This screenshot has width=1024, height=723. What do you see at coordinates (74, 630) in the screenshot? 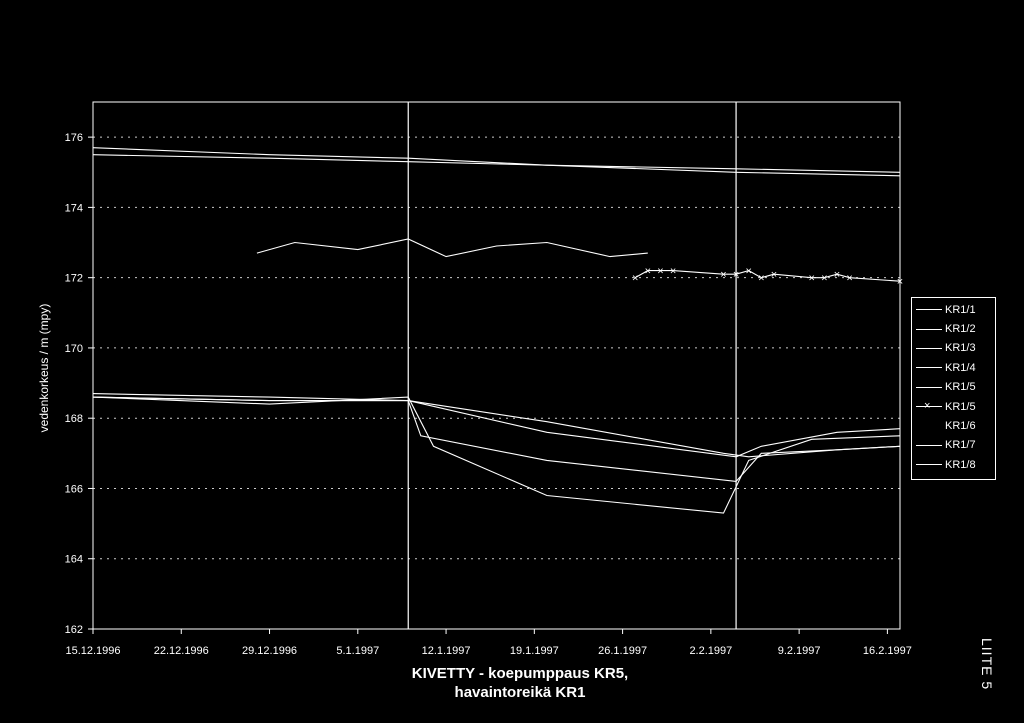
I see `y-tick-label: 162` at bounding box center [74, 630].